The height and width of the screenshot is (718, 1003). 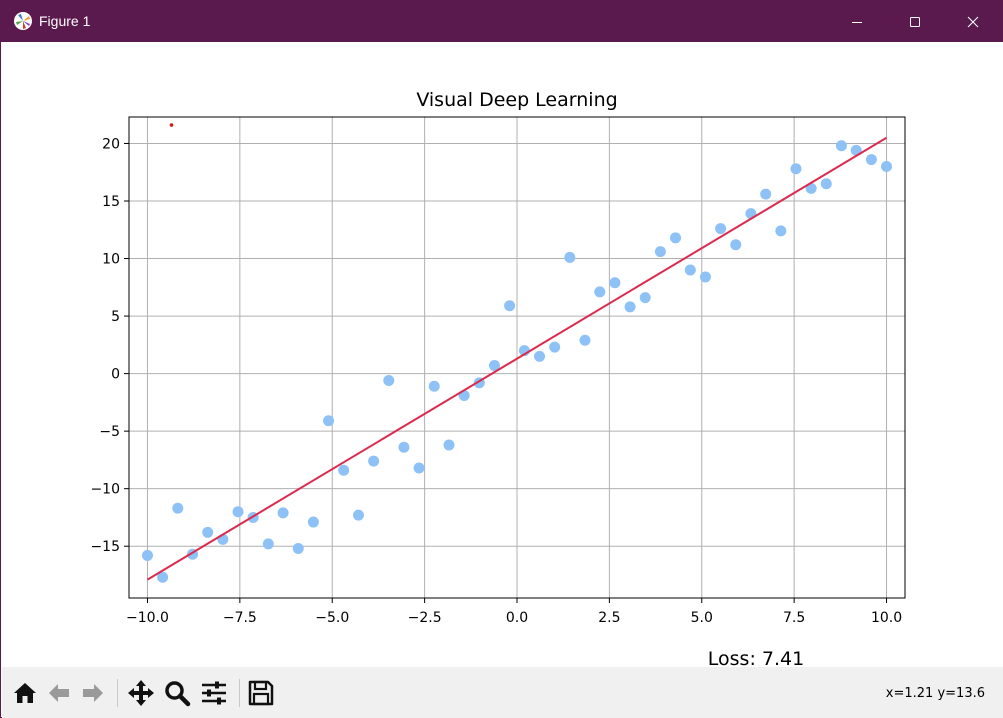 I want to click on minimize-button, so click(x=857, y=21).